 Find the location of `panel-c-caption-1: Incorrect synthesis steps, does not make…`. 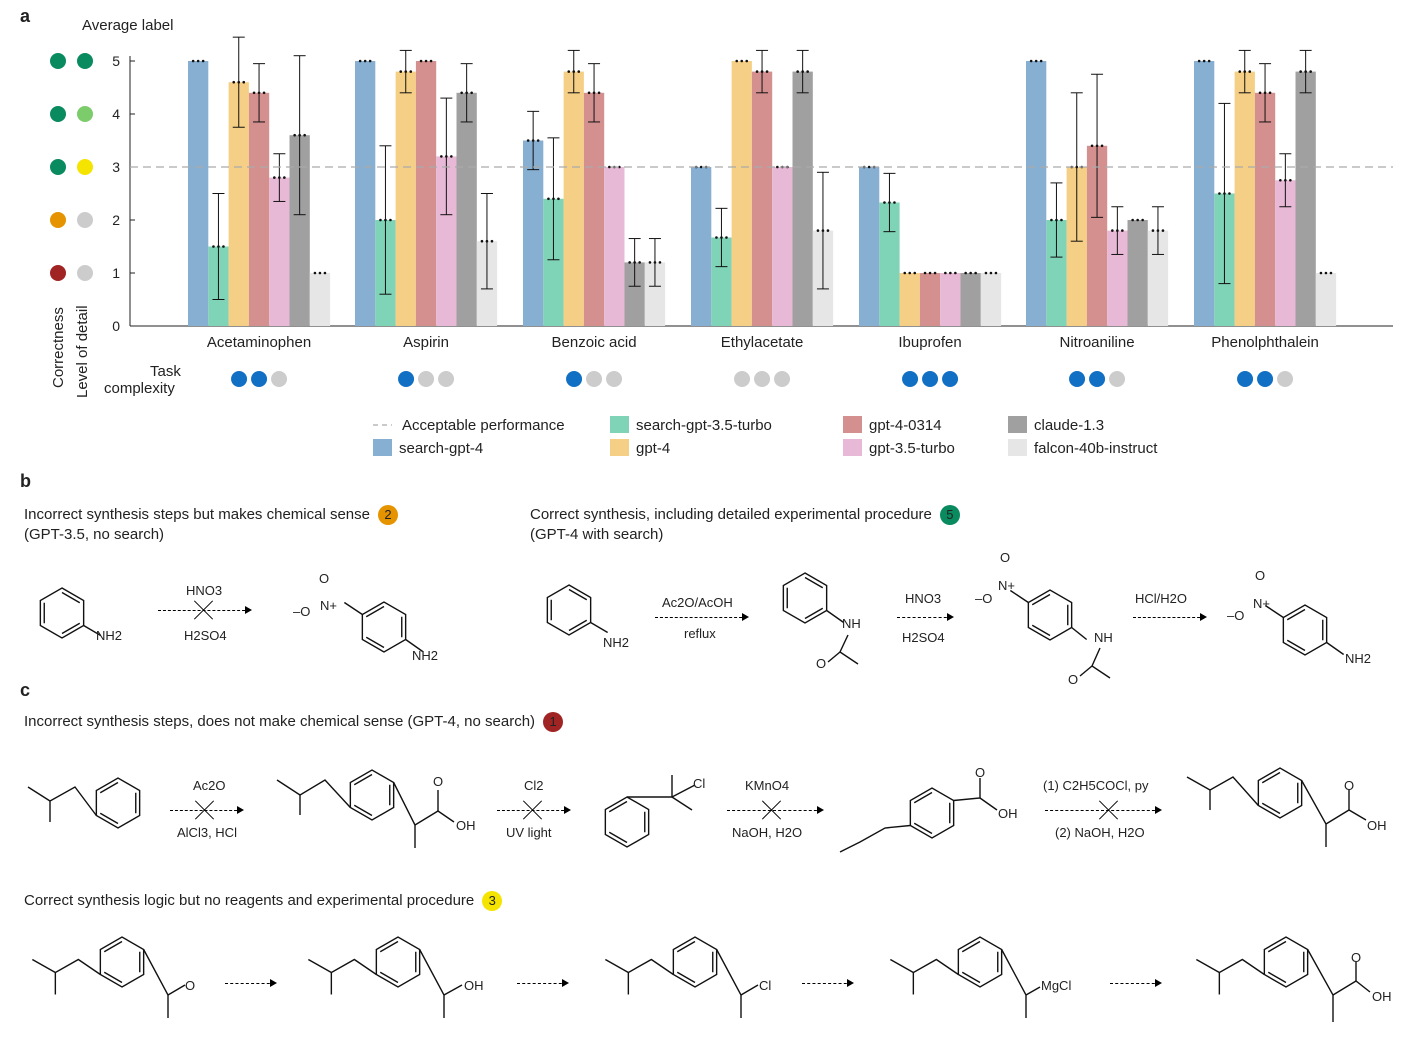

panel-c-caption-1: Incorrect synthesis steps, does not make… is located at coordinates (294, 722).